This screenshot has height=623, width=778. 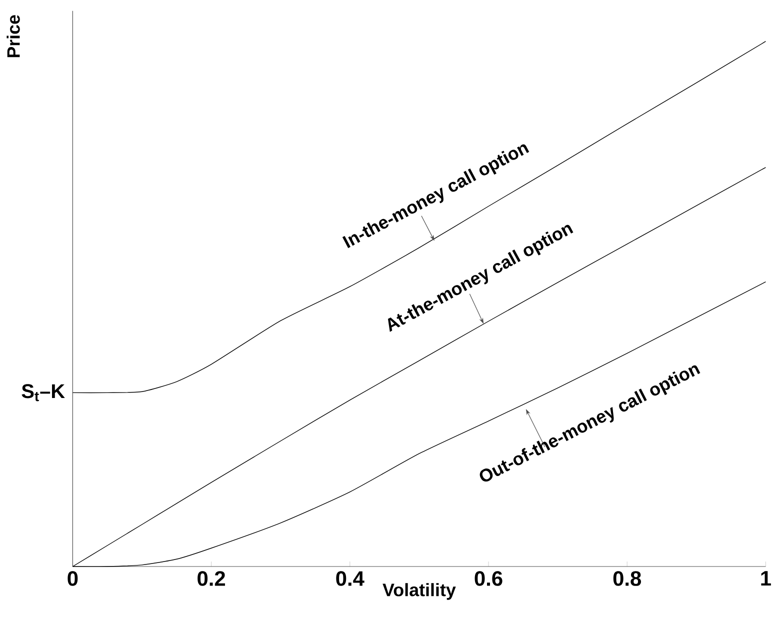 I want to click on x-tick-label: 0.2, so click(x=212, y=578).